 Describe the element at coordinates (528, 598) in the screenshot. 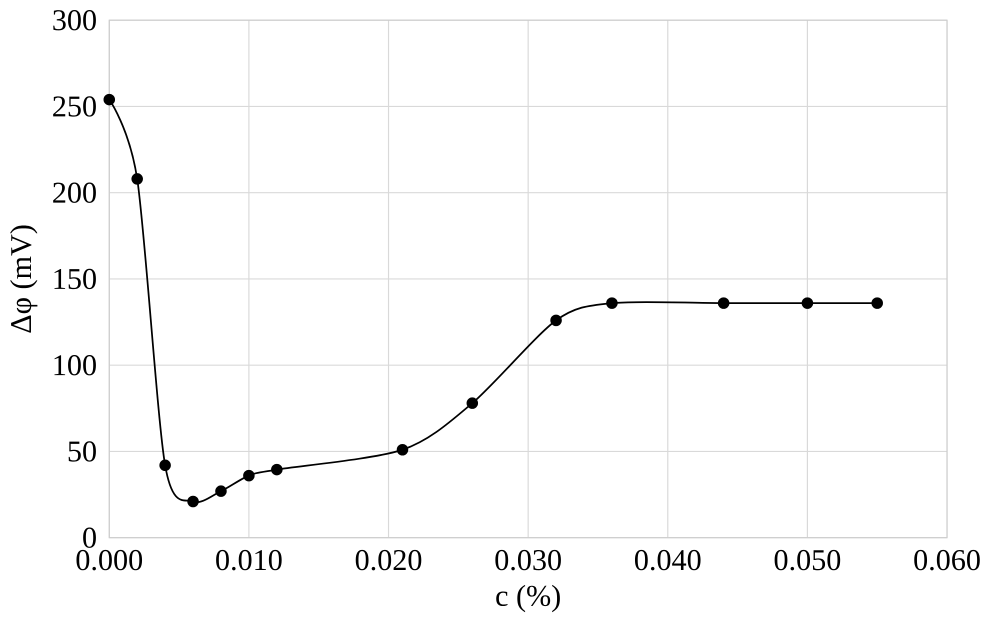

I see `x-axis-title: c (%)` at that location.